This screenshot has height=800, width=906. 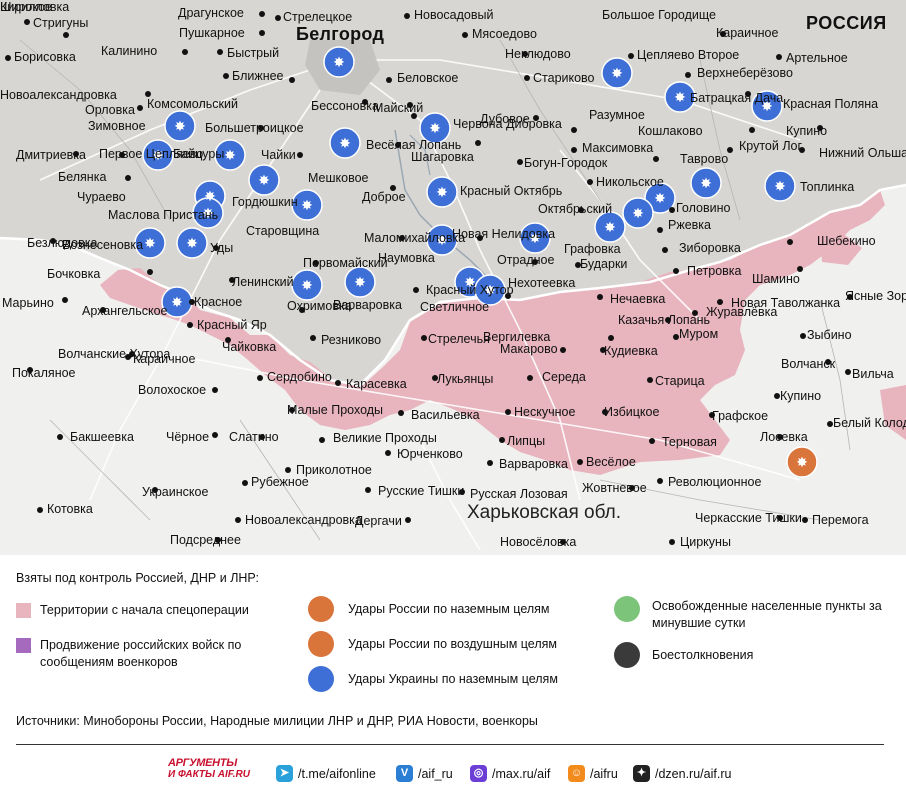 I want to click on legend-ua-ground: Удары Украины по наземным целям, so click(x=453, y=679).